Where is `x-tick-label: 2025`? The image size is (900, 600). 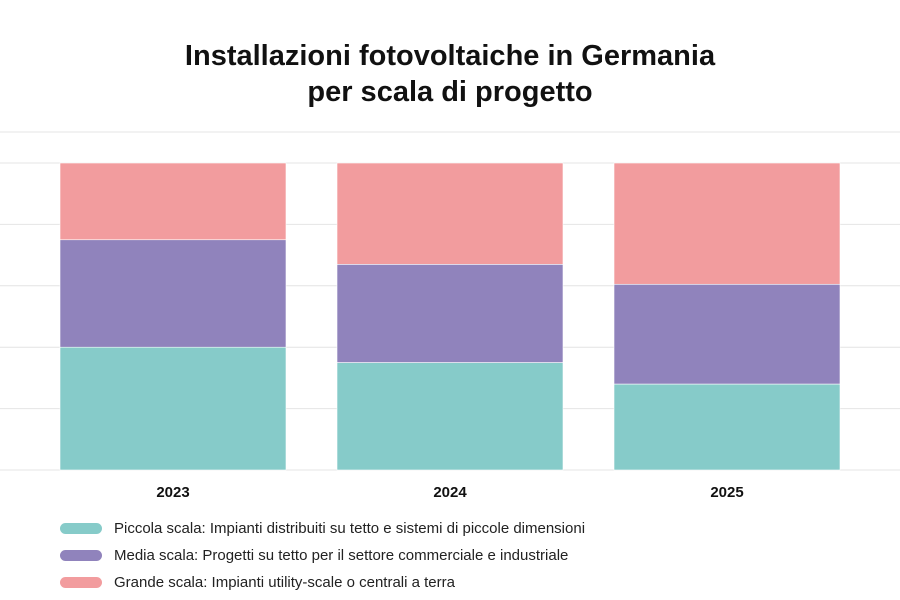
x-tick-label: 2025 is located at coordinates (726, 492).